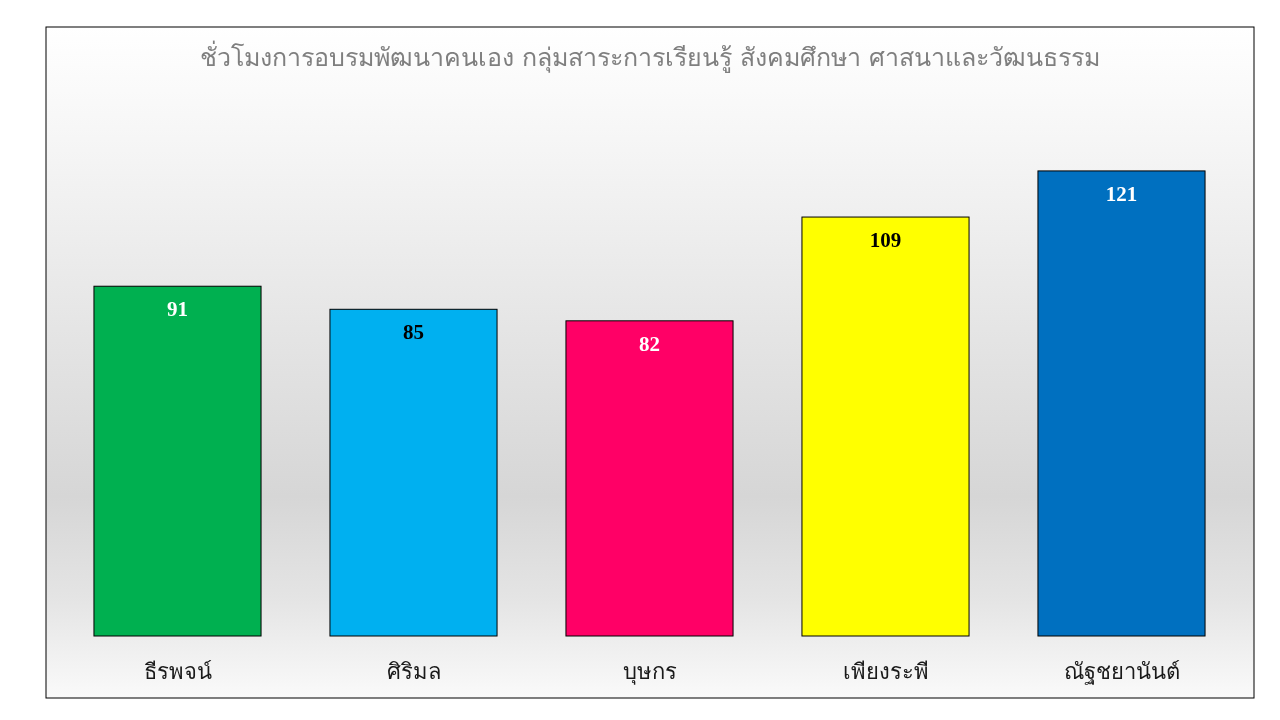 The height and width of the screenshot is (720, 1280). I want to click on chart-title: ชั่วโมงการอบรมพัฒนาคนเอง กลุ่มสาระการเรียนรู้ สังคมศึกษา ศาสนาและวัฒนธรรม, so click(650, 56).